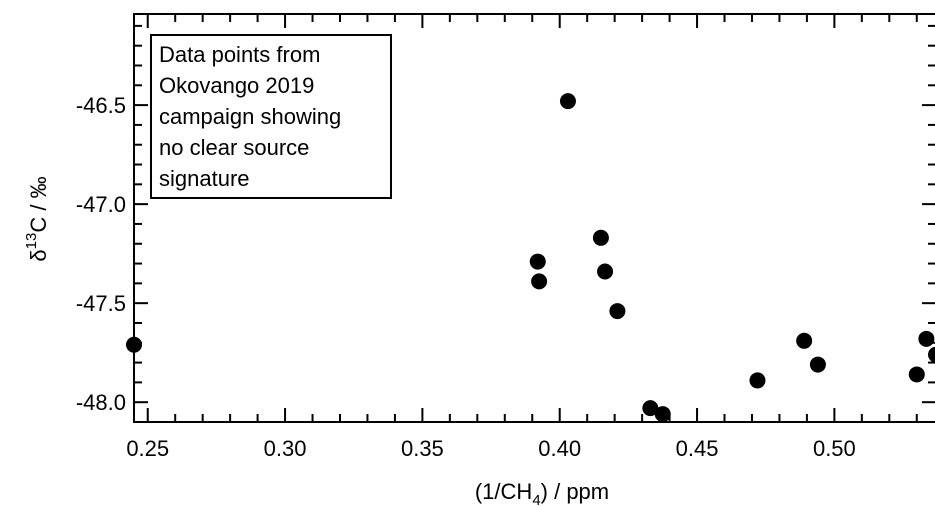 The height and width of the screenshot is (506, 935). Describe the element at coordinates (250, 116) in the screenshot. I see `annotation-line-3: campaign showing` at that location.